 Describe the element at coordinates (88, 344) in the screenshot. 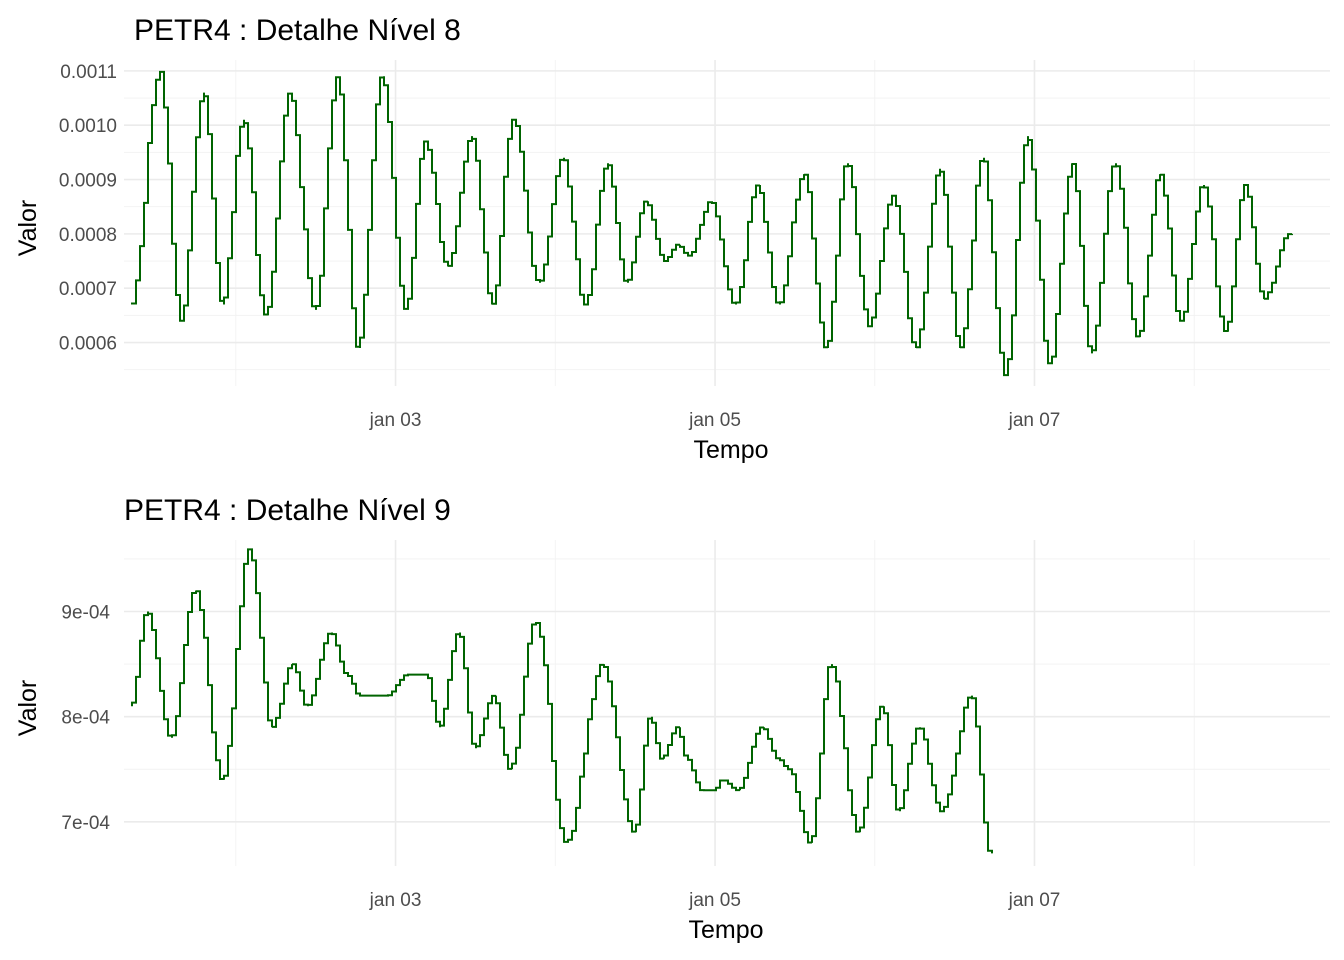

I see `y-tick-label: 0.0006` at that location.